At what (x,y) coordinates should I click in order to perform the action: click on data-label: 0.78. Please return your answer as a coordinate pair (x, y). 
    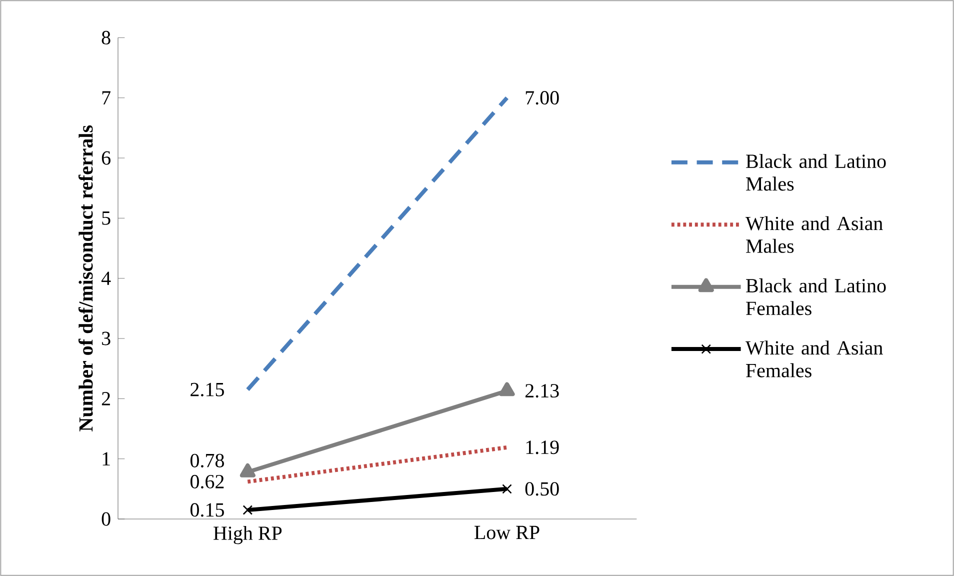
    Looking at the image, I should click on (207, 461).